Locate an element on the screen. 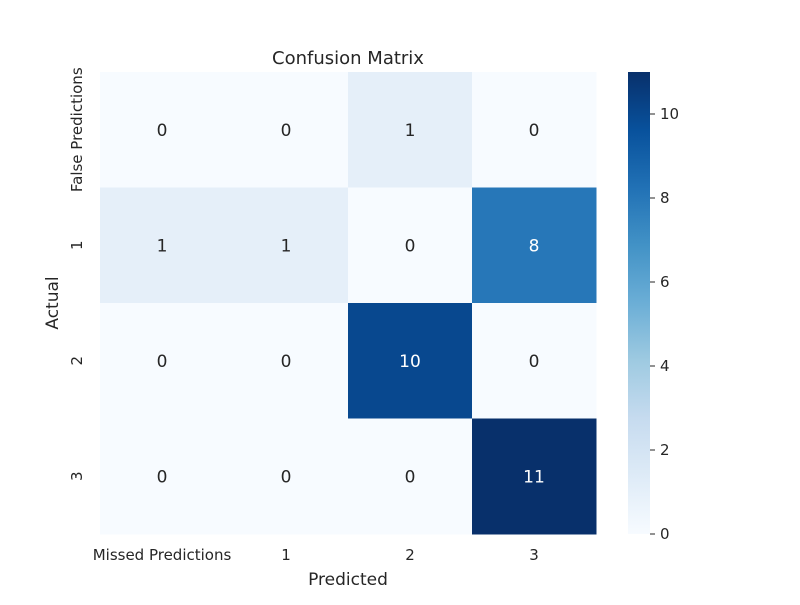 The height and width of the screenshot is (605, 800). x-tick-label: 2 is located at coordinates (410, 555).